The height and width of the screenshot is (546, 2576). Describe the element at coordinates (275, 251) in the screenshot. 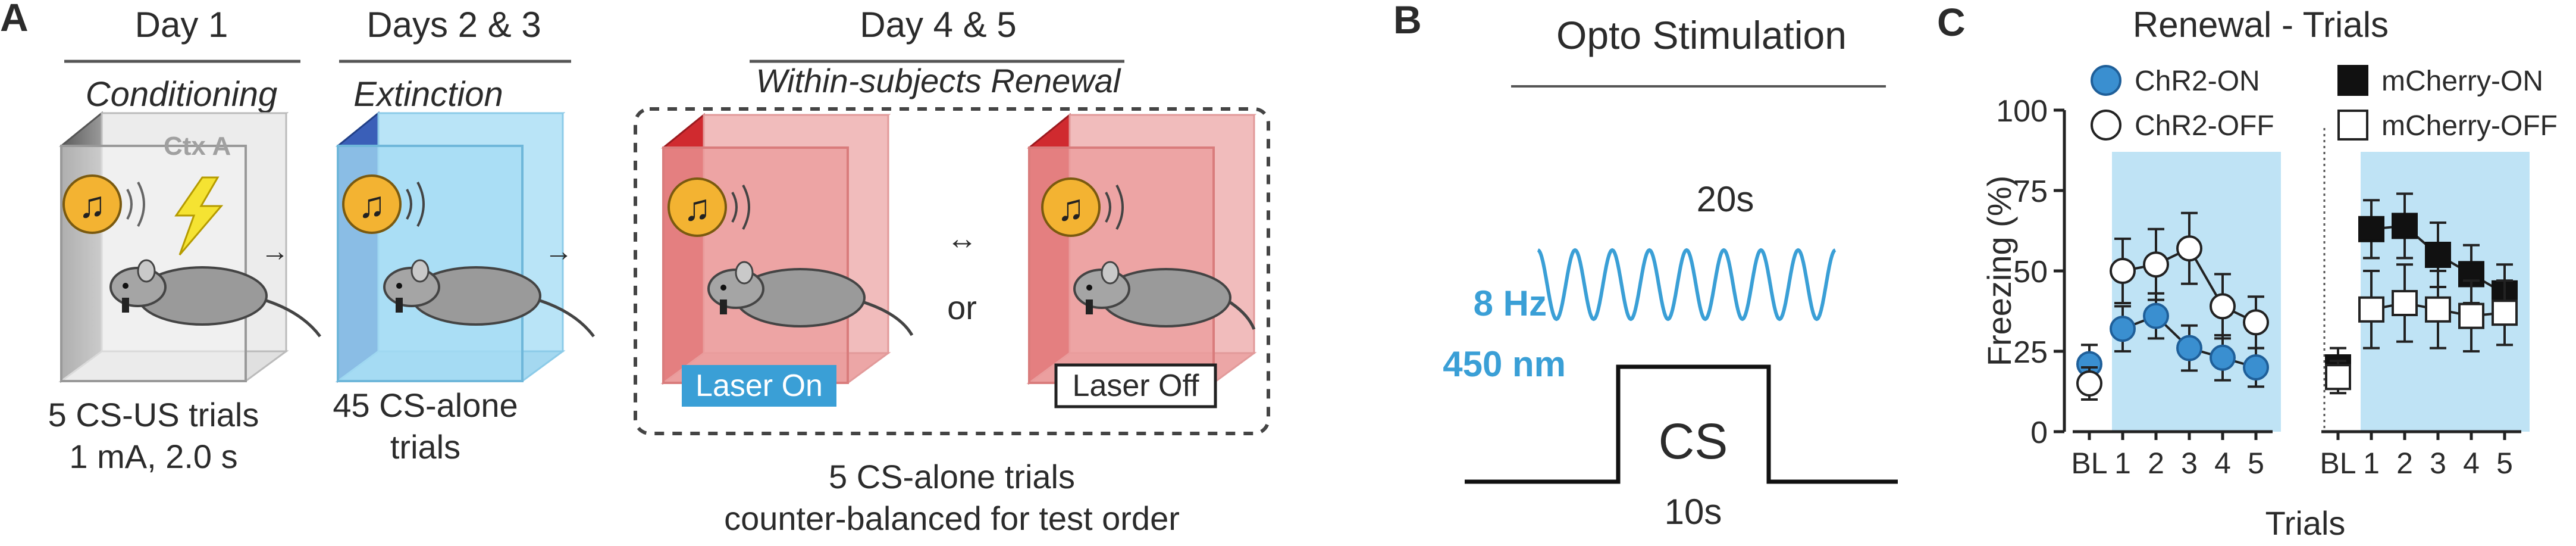

I see `day1-arrow: →` at that location.